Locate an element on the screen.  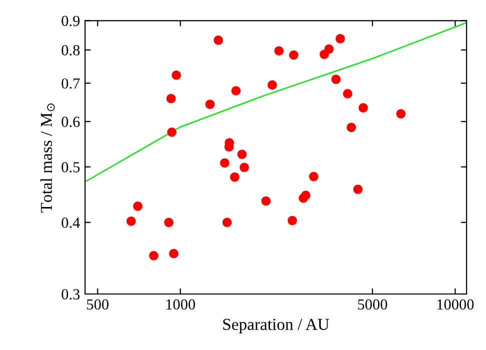
x-tick-label: 1000 is located at coordinates (181, 304).